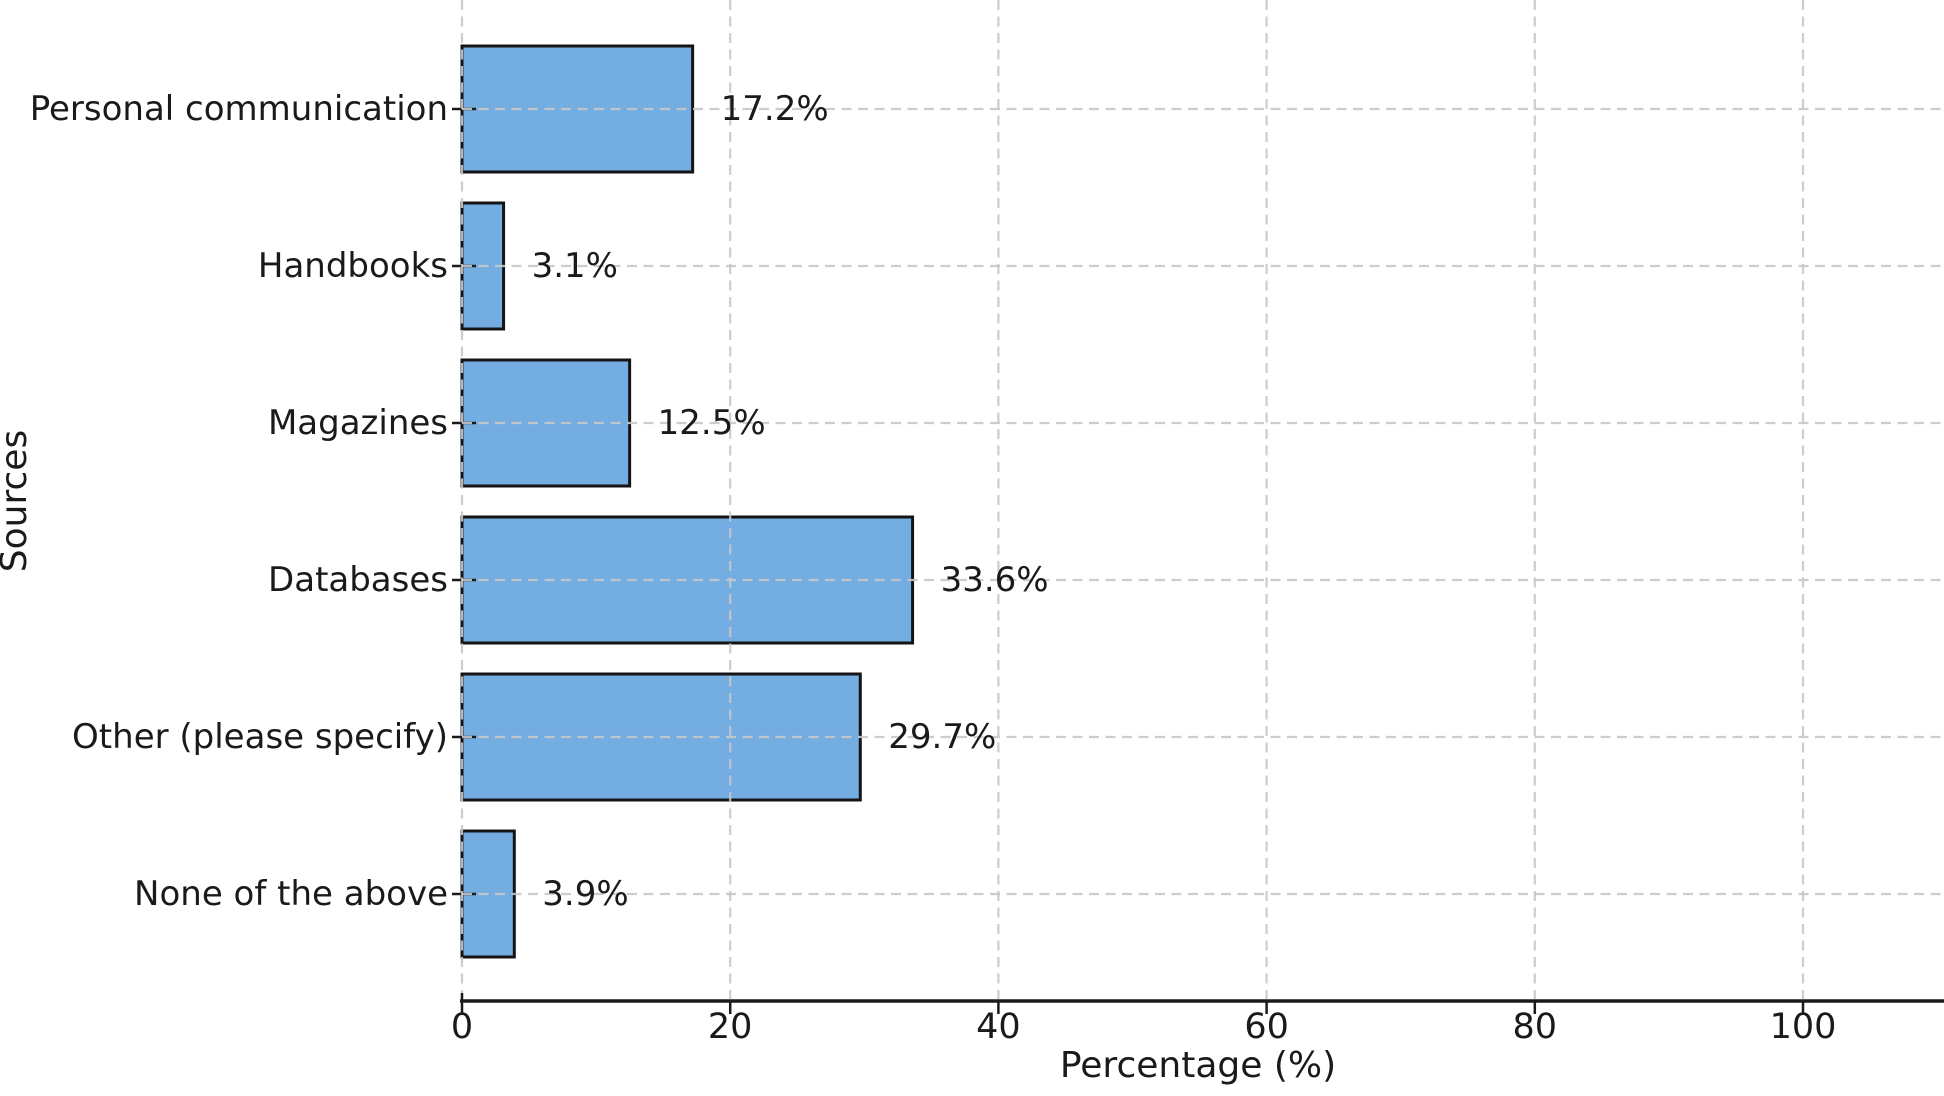 The height and width of the screenshot is (1096, 1944). I want to click on category-label: Personal communication, so click(238, 109).